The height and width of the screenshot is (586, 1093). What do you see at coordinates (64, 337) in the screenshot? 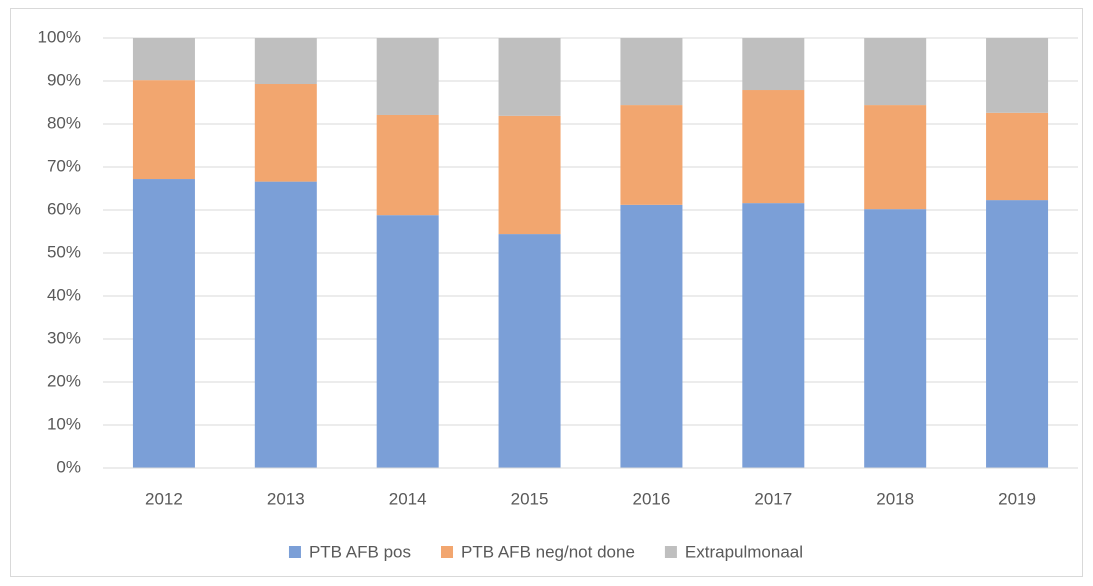
I see `y-tick-label: 30%` at bounding box center [64, 337].